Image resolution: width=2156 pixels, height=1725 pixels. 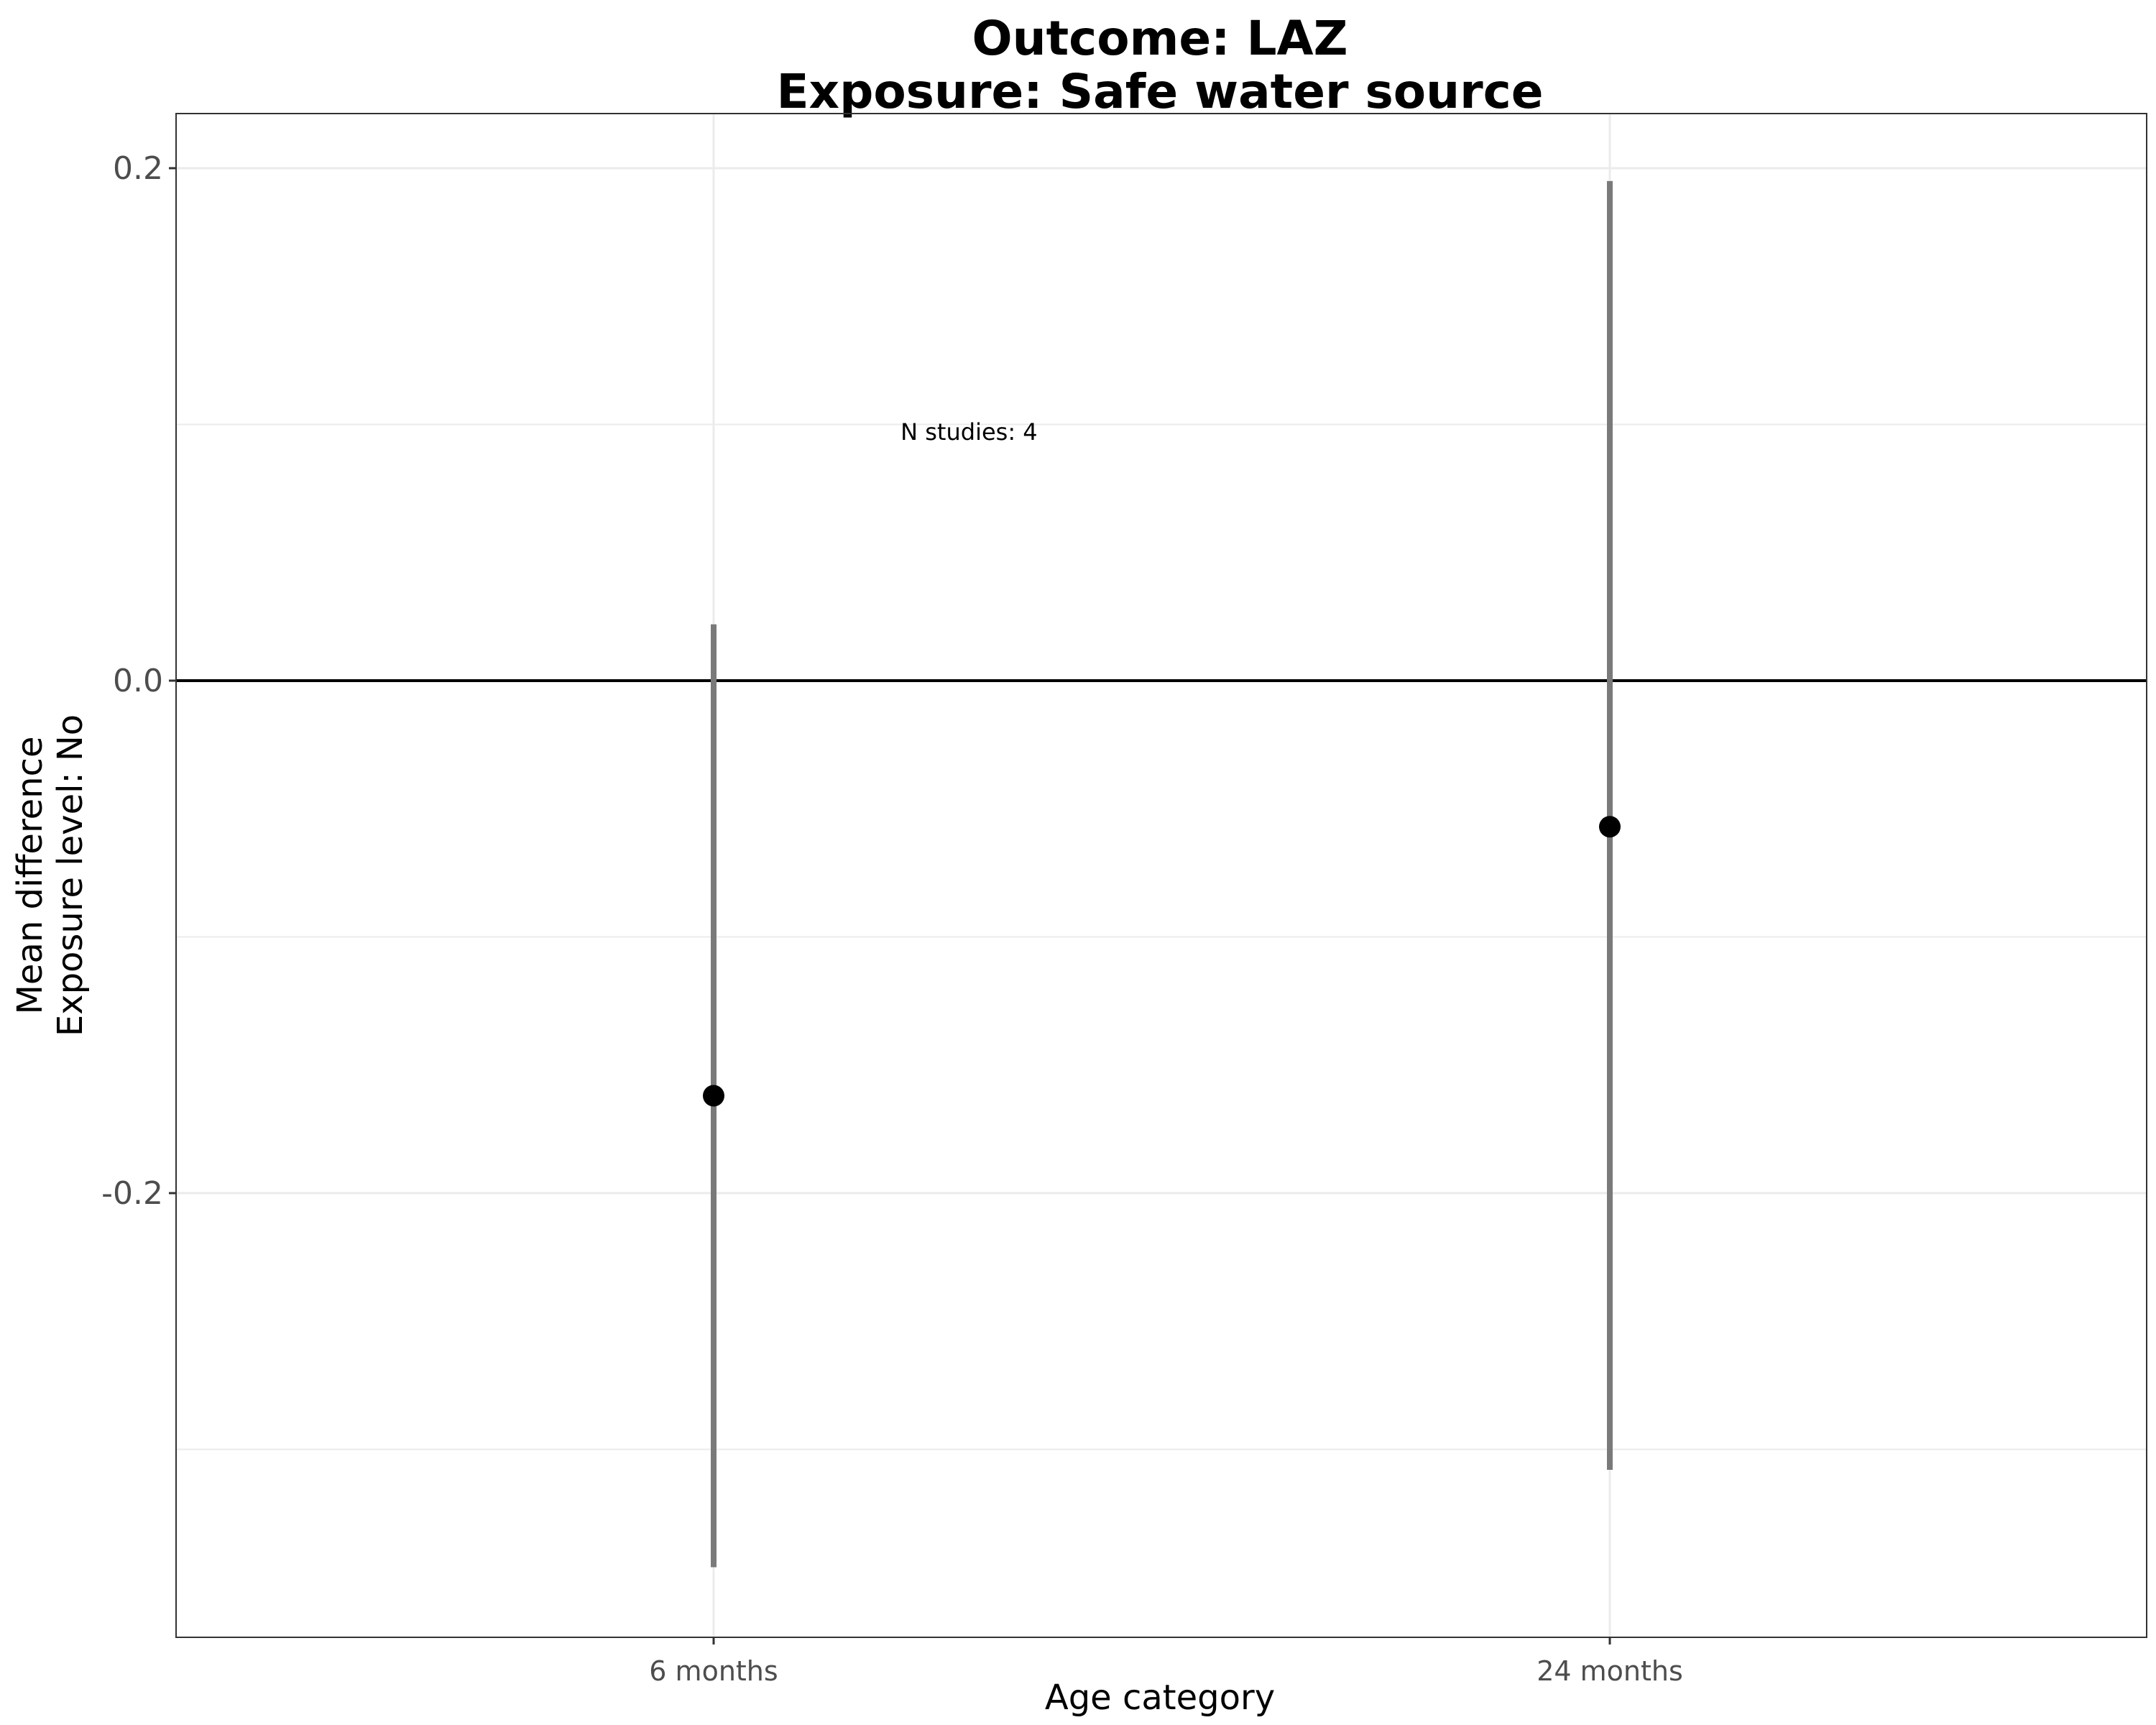 I want to click on x-axis-ticks: 6 months 24 months, so click(x=1166, y=1662).